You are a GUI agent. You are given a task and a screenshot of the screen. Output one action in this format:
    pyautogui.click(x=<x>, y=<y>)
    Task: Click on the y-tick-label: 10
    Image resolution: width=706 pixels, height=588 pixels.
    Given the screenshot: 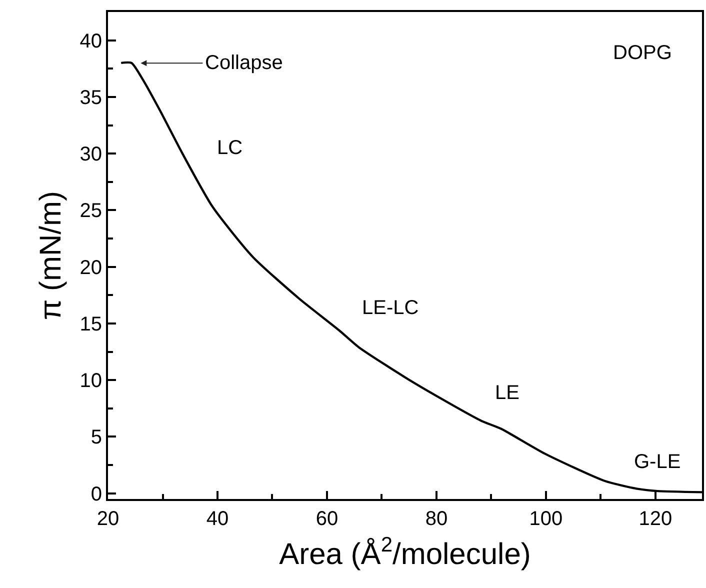 What is the action you would take?
    pyautogui.click(x=91, y=381)
    